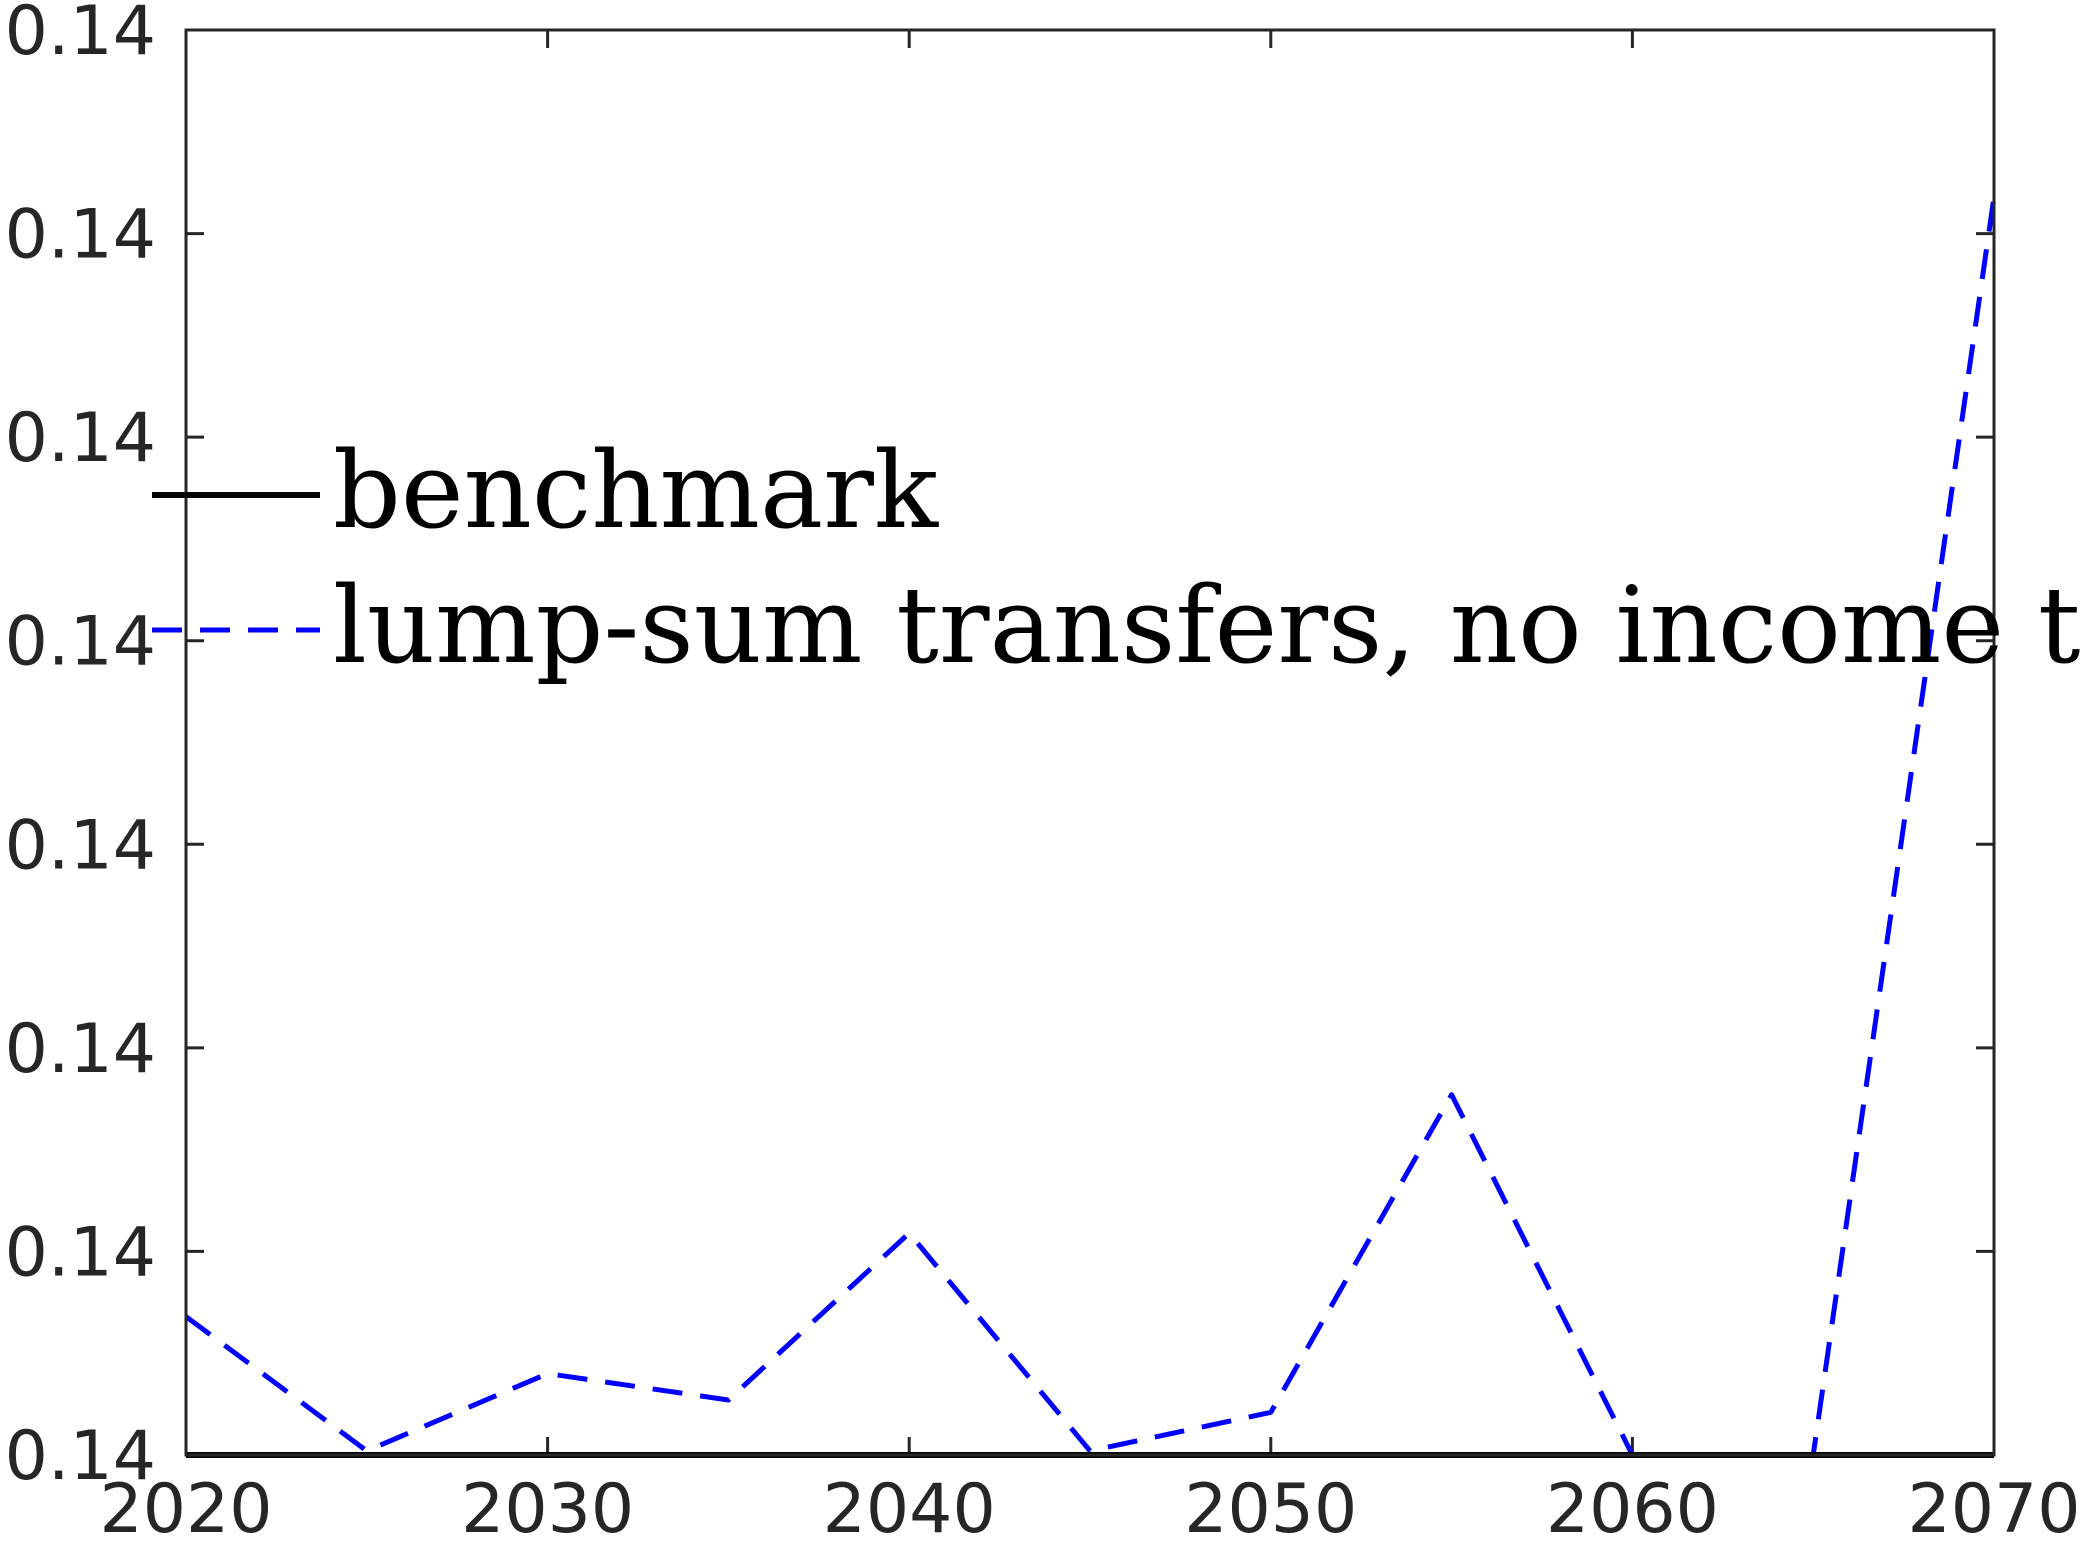  What do you see at coordinates (636, 490) in the screenshot?
I see `legend-label-0: benchmark` at bounding box center [636, 490].